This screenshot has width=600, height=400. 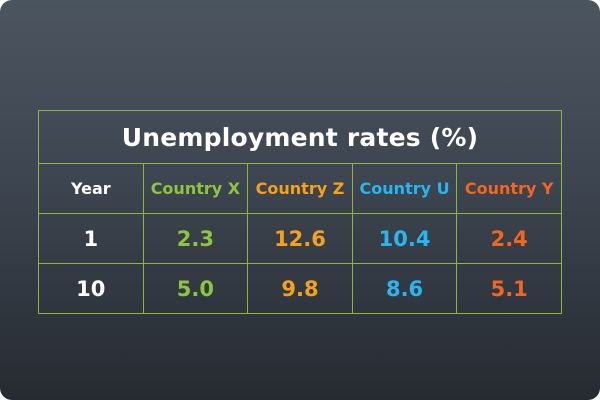 I want to click on cell-country-y: 2.4, so click(x=509, y=238).